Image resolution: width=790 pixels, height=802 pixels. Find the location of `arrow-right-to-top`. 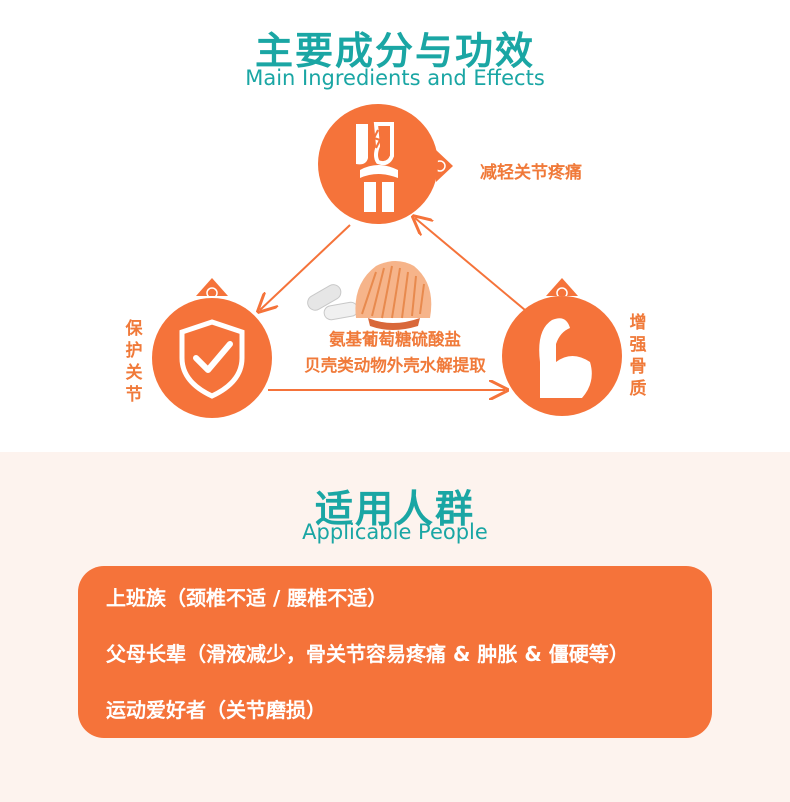

arrow-right-to-top is located at coordinates (470, 264).